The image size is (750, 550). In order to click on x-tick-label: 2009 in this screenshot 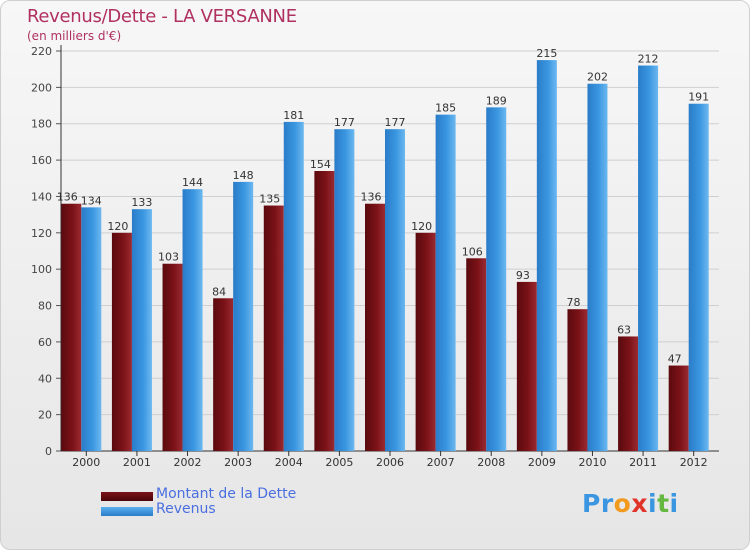, I will do `click(542, 462)`.